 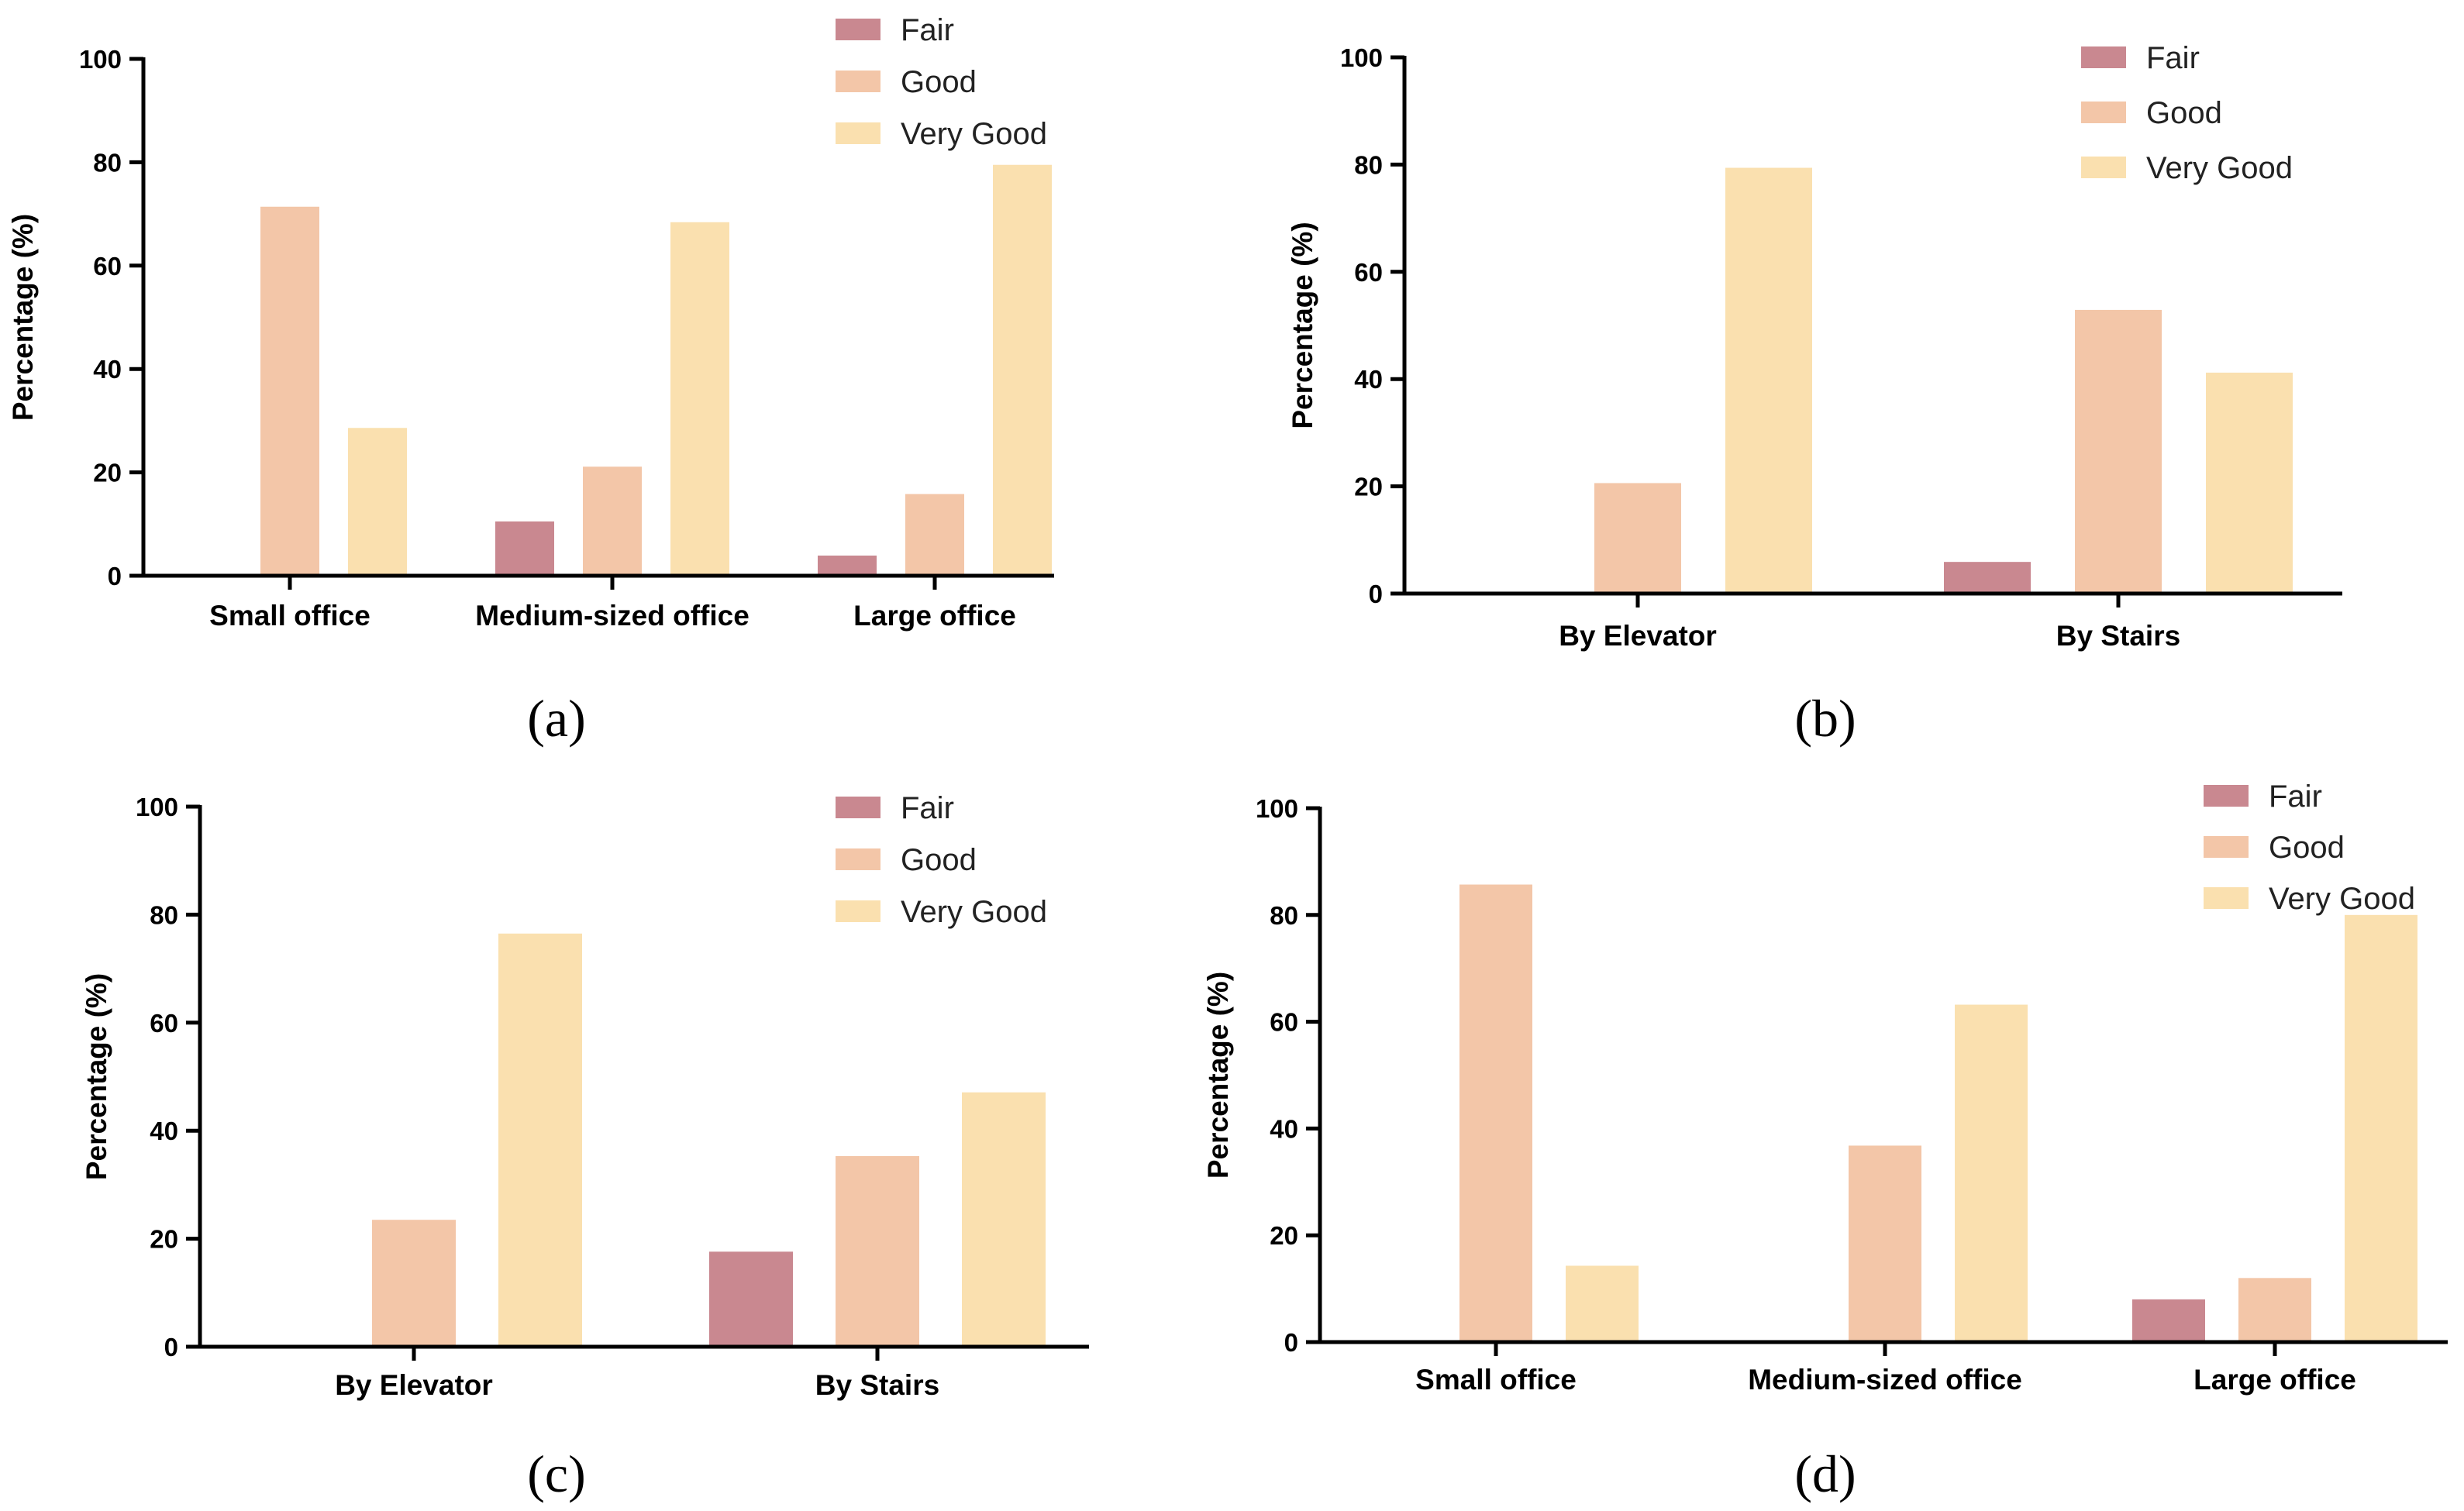 I want to click on panel-label: (c), so click(x=556, y=1473).